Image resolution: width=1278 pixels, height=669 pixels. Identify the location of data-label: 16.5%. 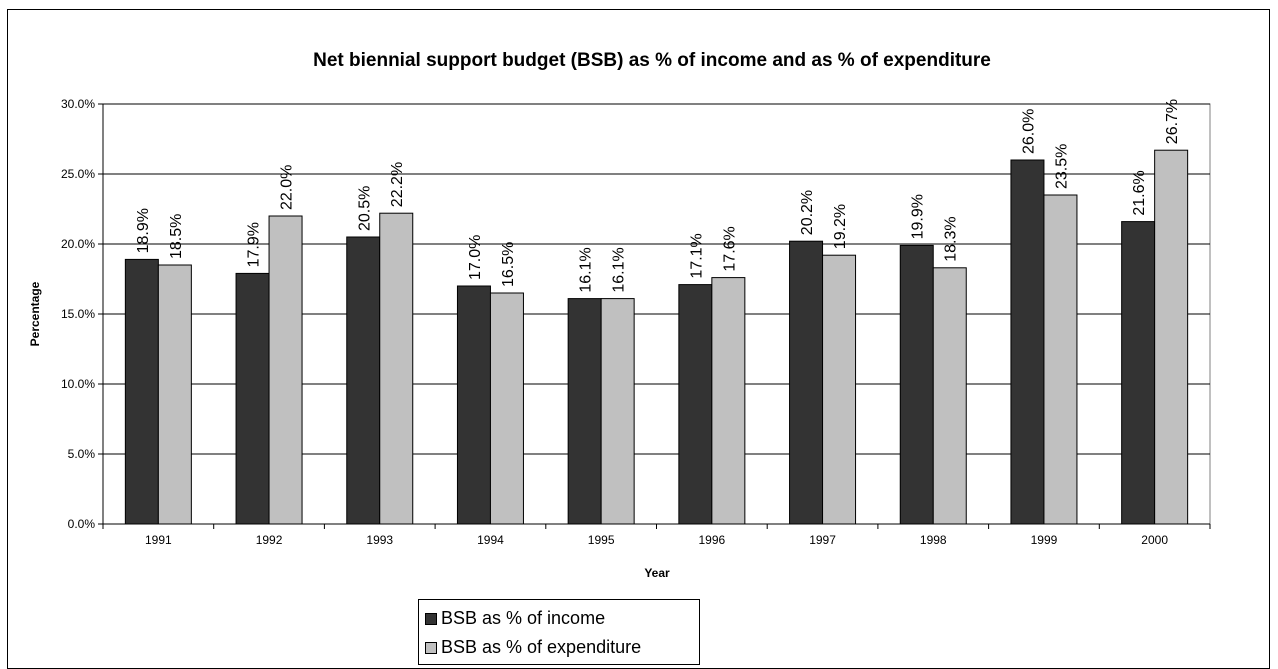
(508, 264).